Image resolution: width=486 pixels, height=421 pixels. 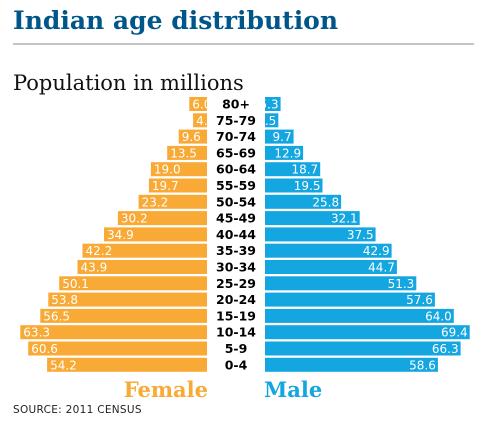 What do you see at coordinates (236, 315) in the screenshot?
I see `age-group-label: 15-19` at bounding box center [236, 315].